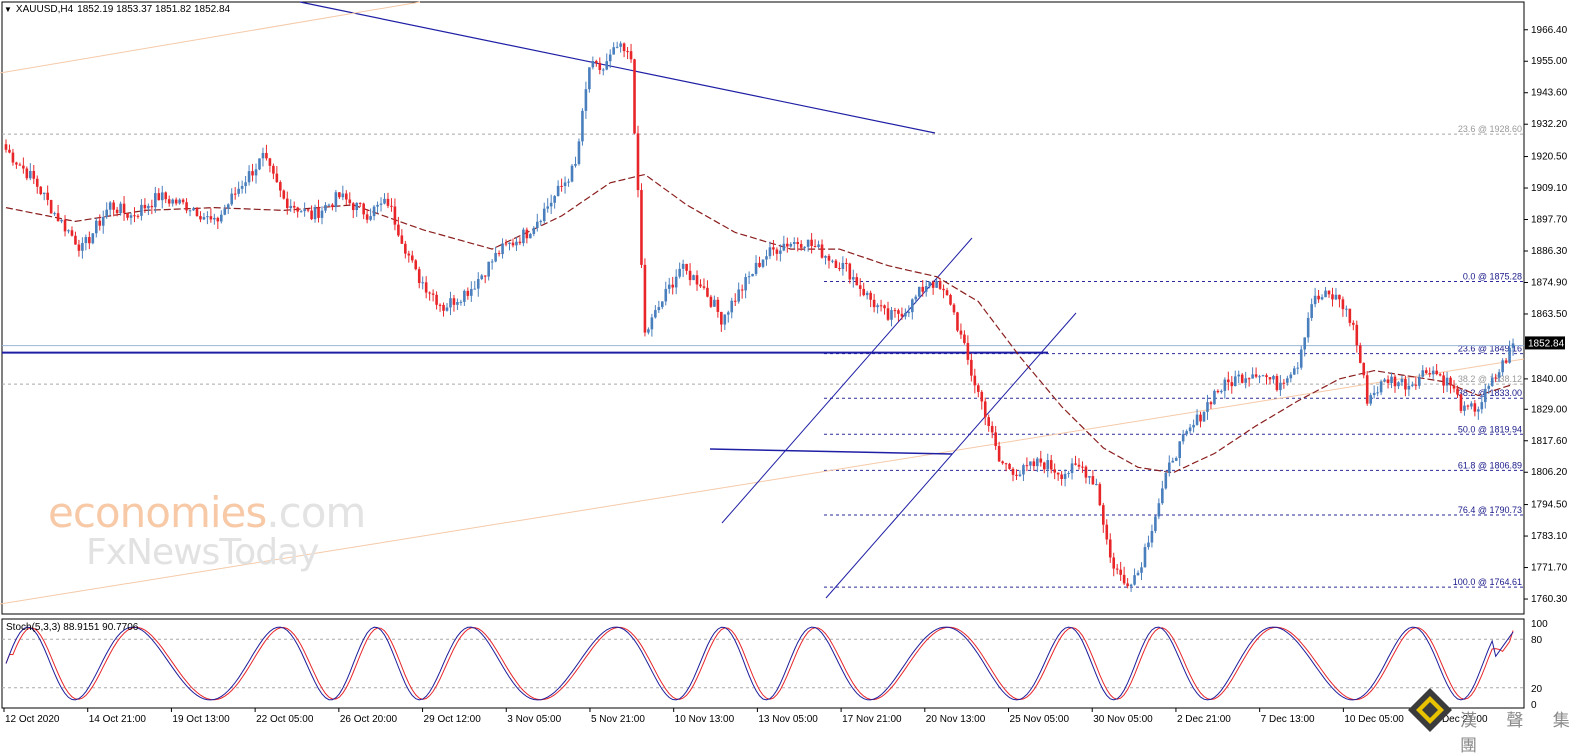 This screenshot has width=1596, height=756. Describe the element at coordinates (1549, 157) in the screenshot. I see `price-tick-label: 1920.50` at that location.